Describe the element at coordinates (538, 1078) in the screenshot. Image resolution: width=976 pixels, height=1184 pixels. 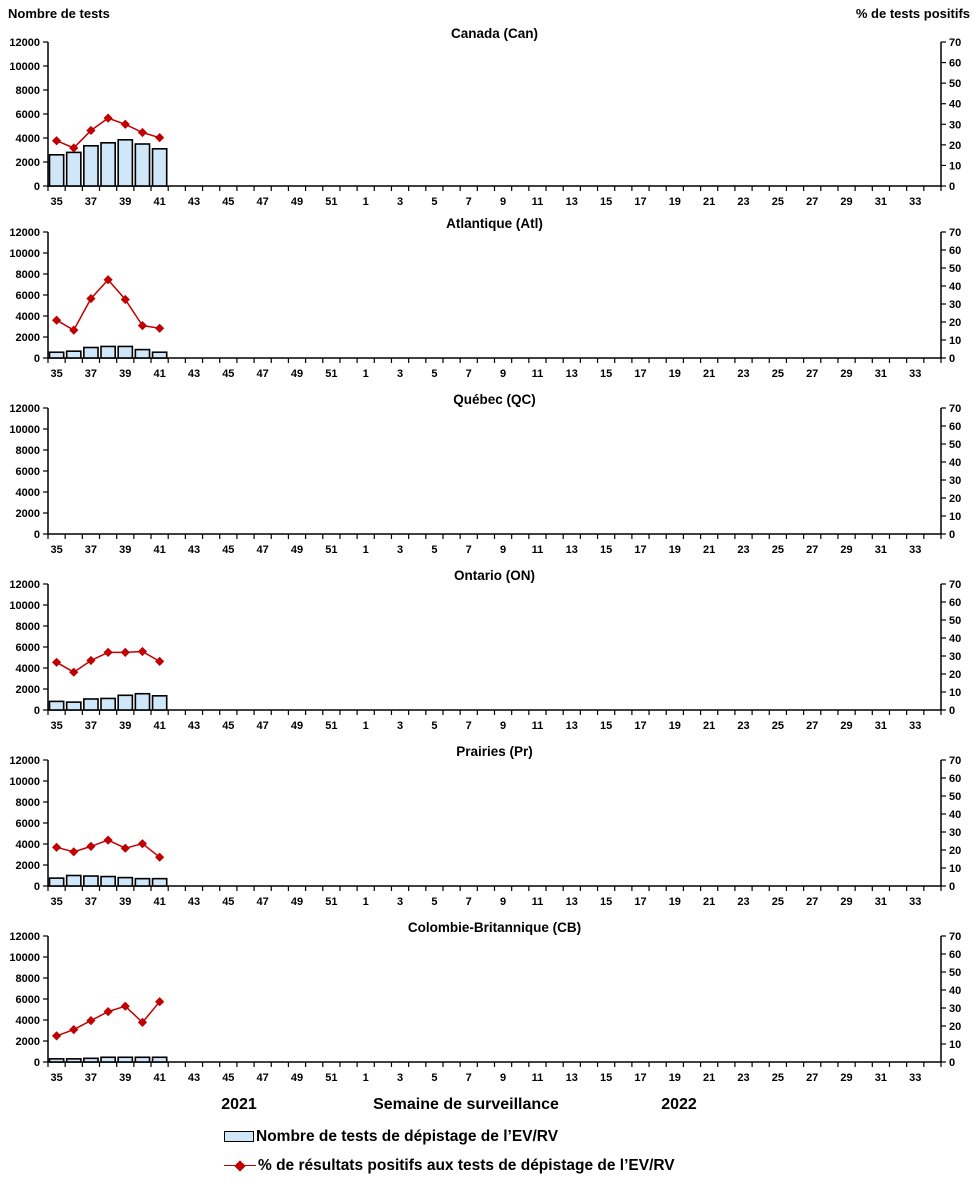
I see `x-tick-label: 11` at that location.